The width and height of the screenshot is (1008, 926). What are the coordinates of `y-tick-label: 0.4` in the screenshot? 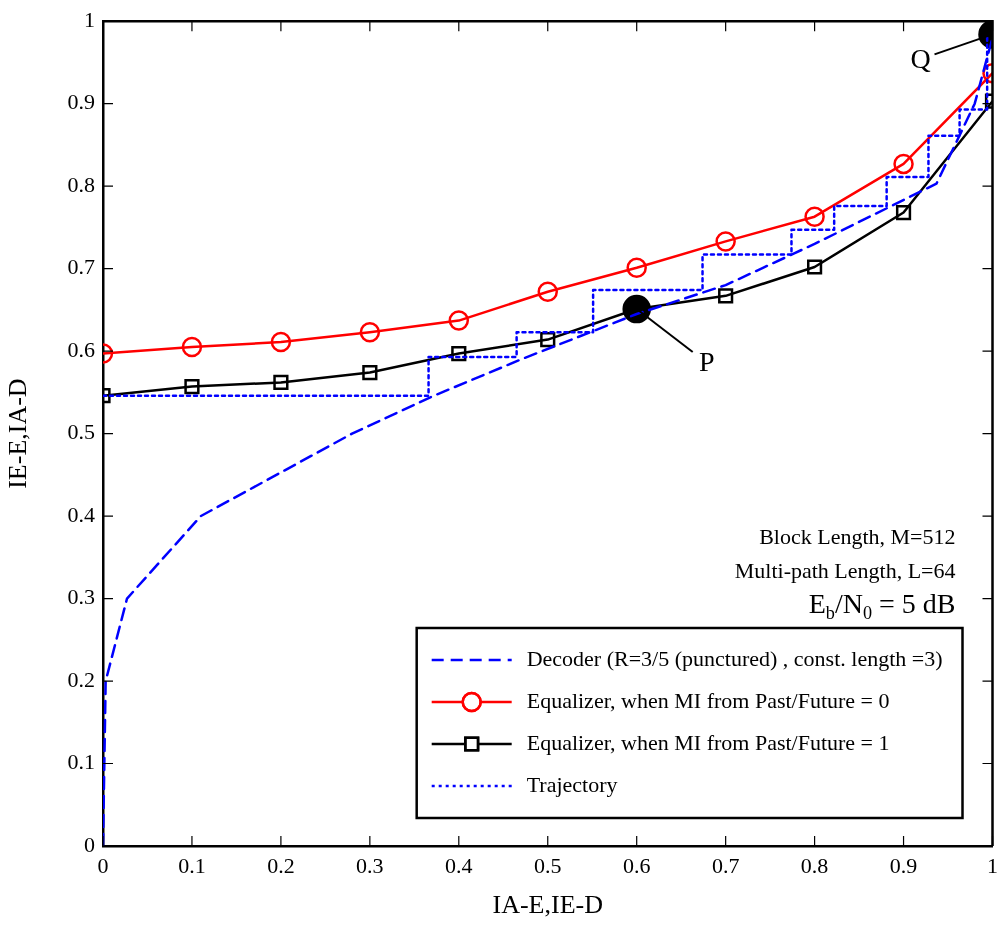 It's located at (81, 514).